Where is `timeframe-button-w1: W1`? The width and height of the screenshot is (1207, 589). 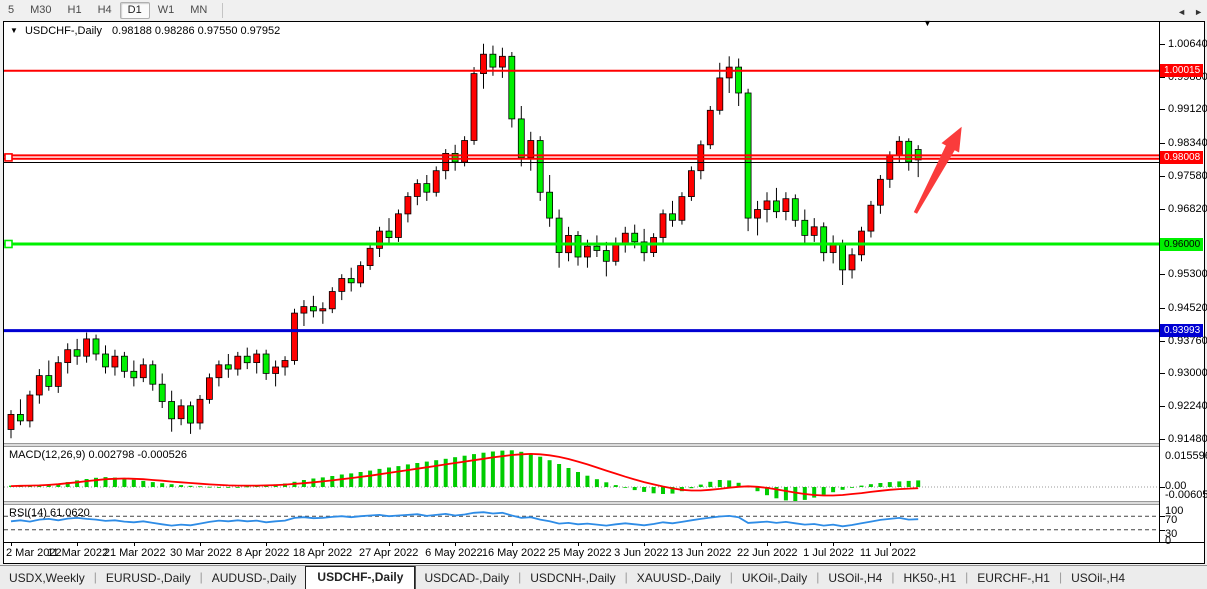
timeframe-button-w1: W1 is located at coordinates (166, 9).